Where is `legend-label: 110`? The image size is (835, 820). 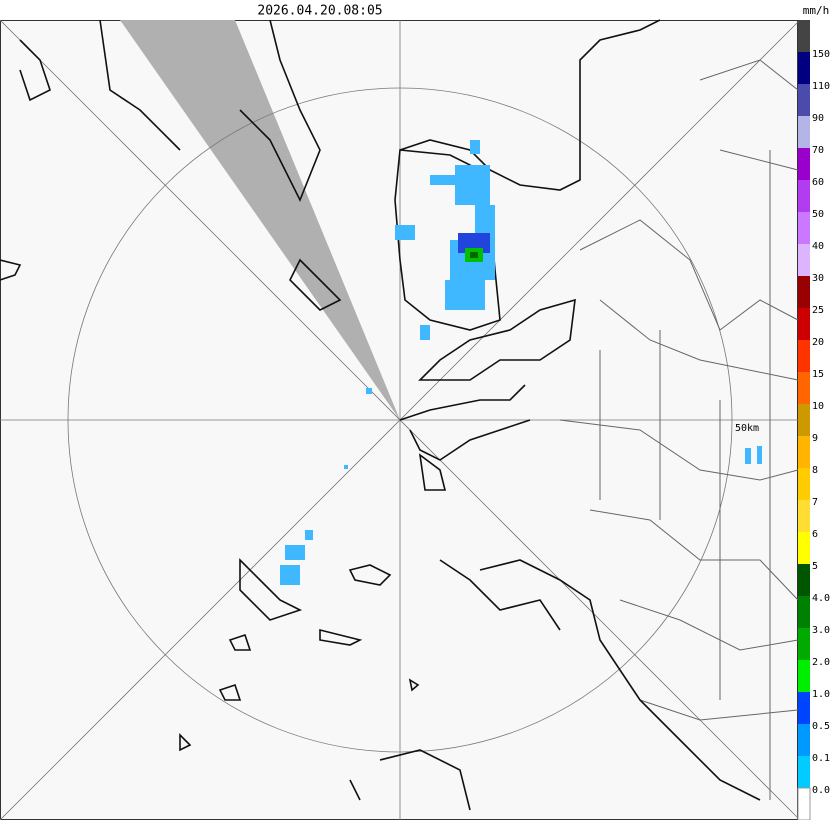
legend-label: 110 is located at coordinates (821, 86).